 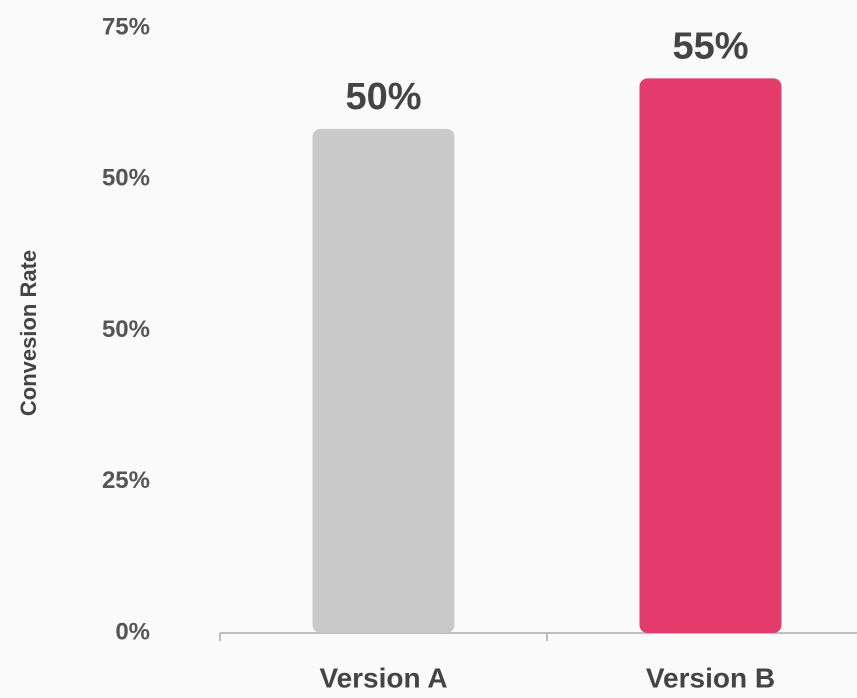 I want to click on value-label: 55%, so click(x=710, y=46).